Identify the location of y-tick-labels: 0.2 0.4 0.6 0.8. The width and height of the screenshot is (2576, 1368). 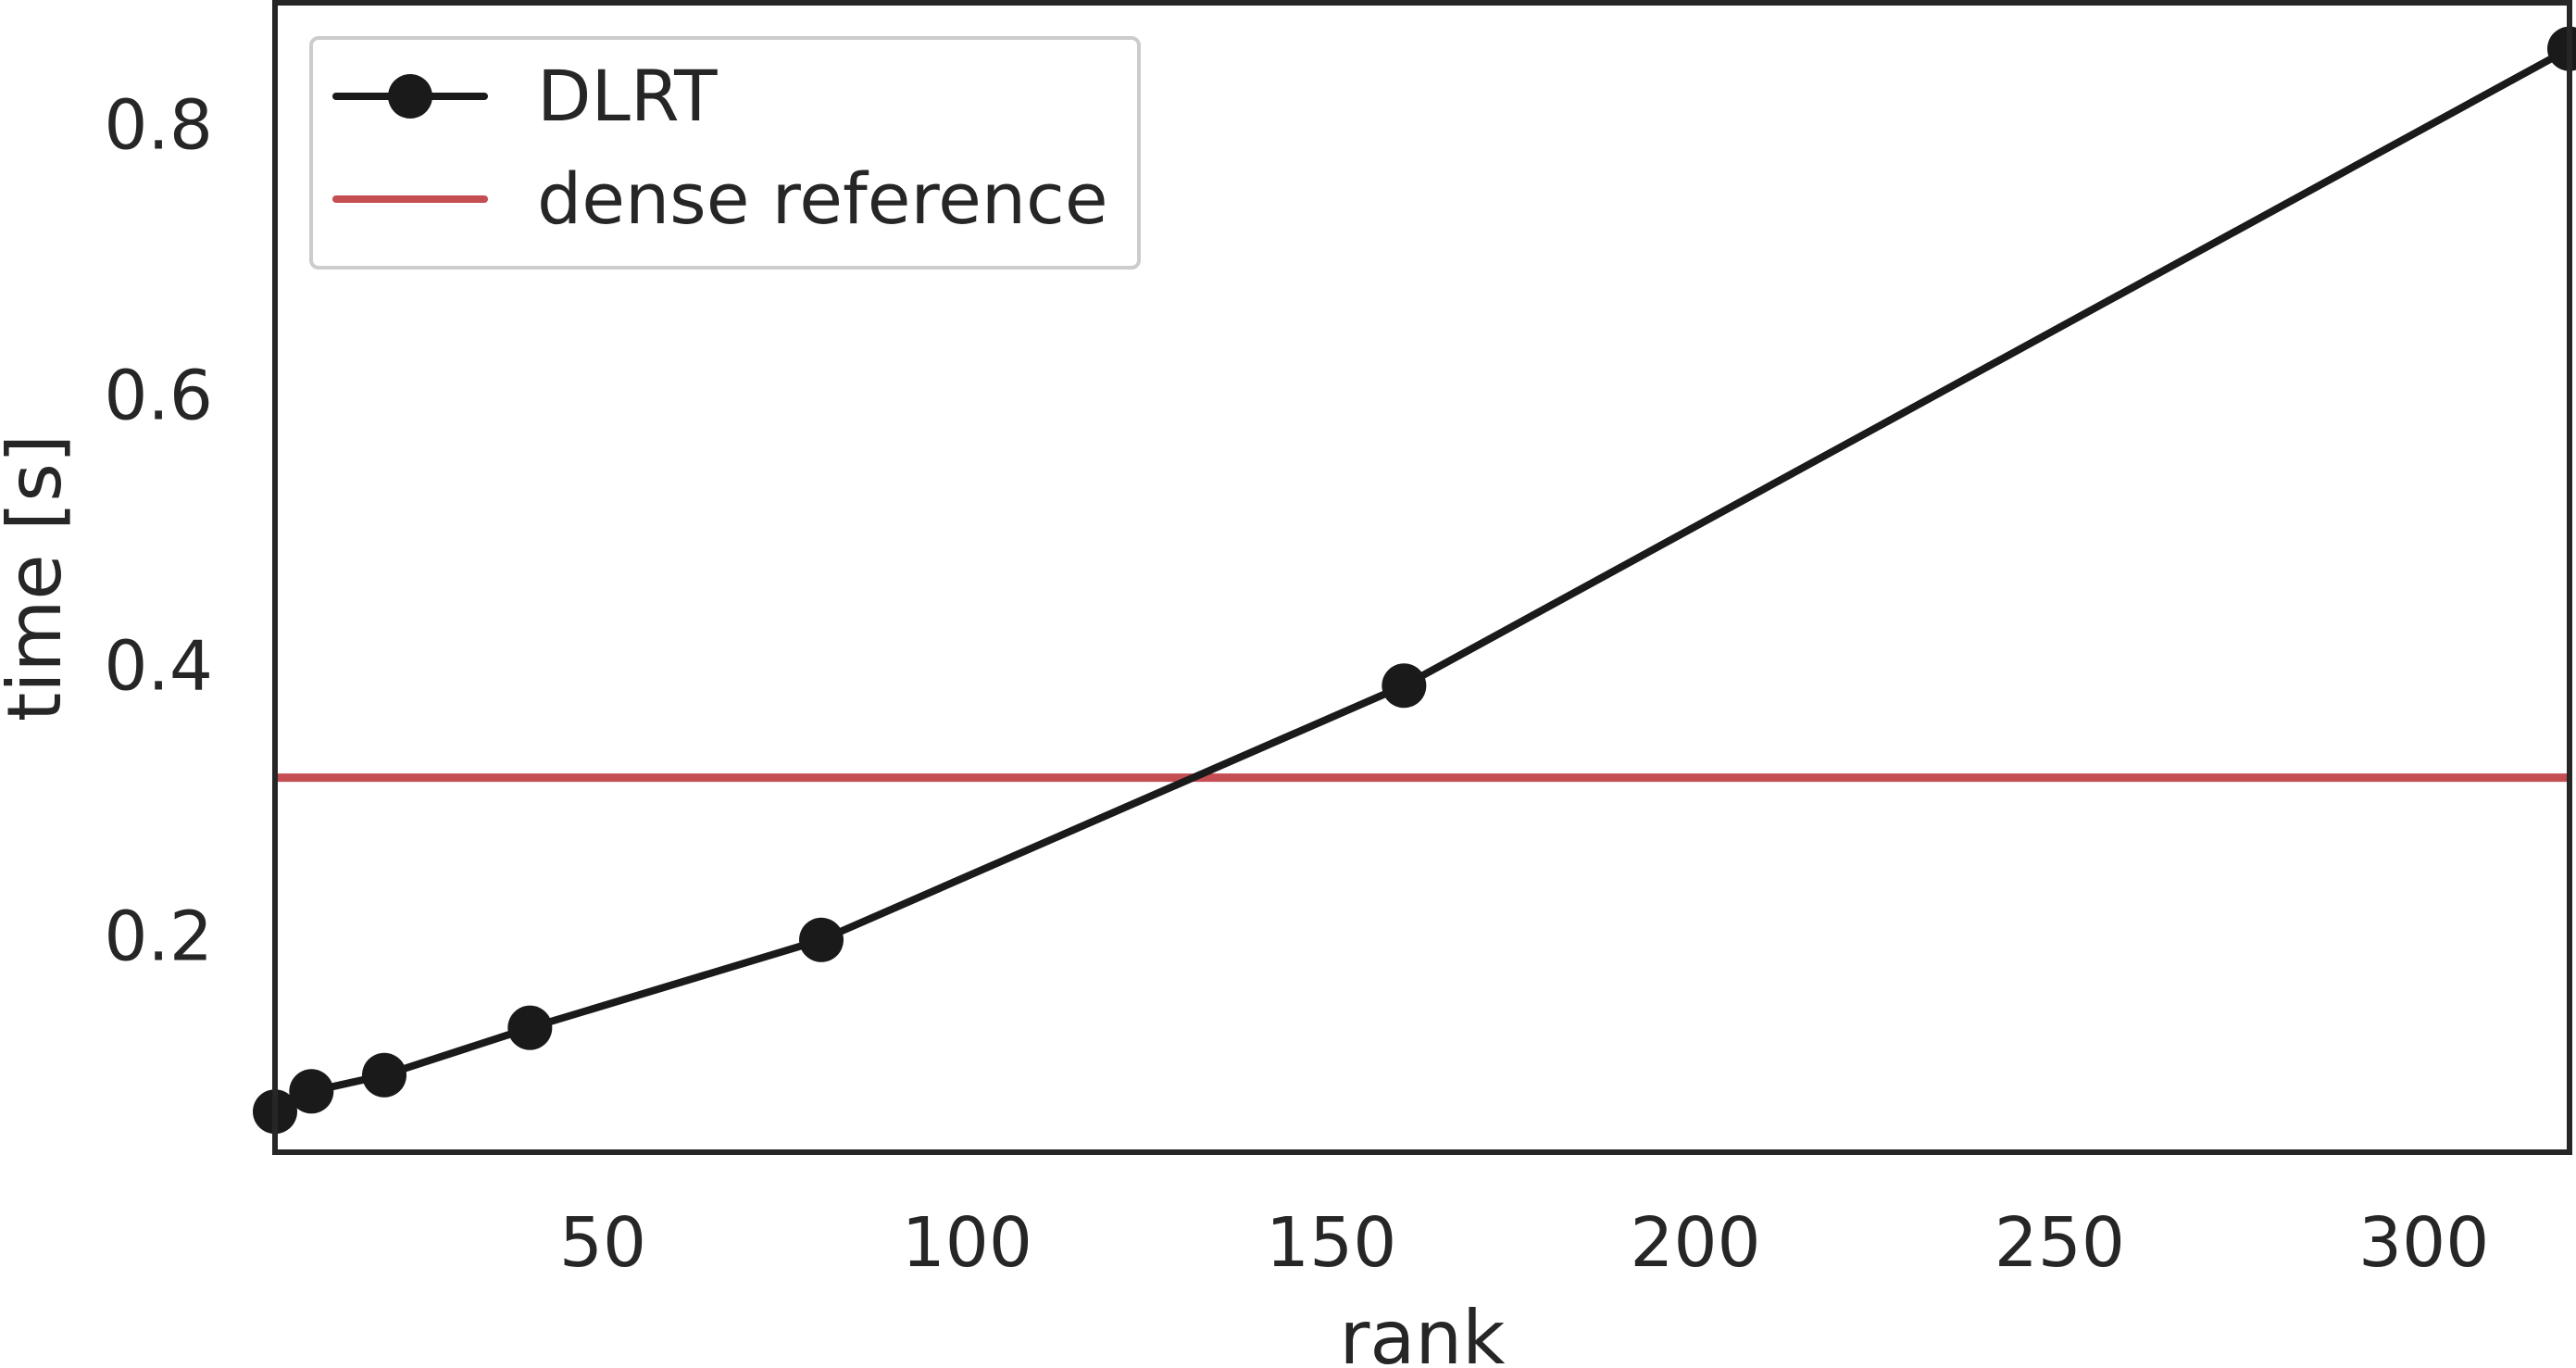
(158, 530).